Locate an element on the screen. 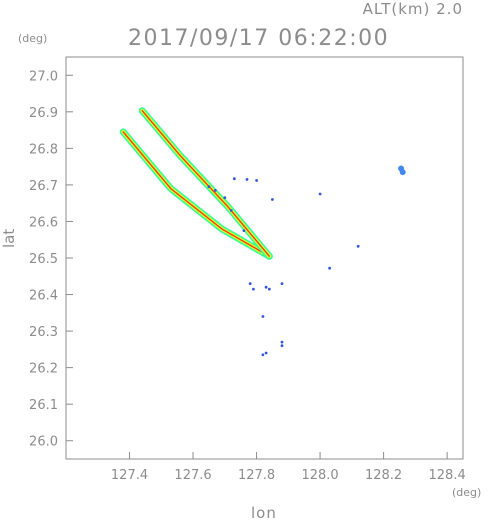  y-tick-label: 26.1 is located at coordinates (43, 405).